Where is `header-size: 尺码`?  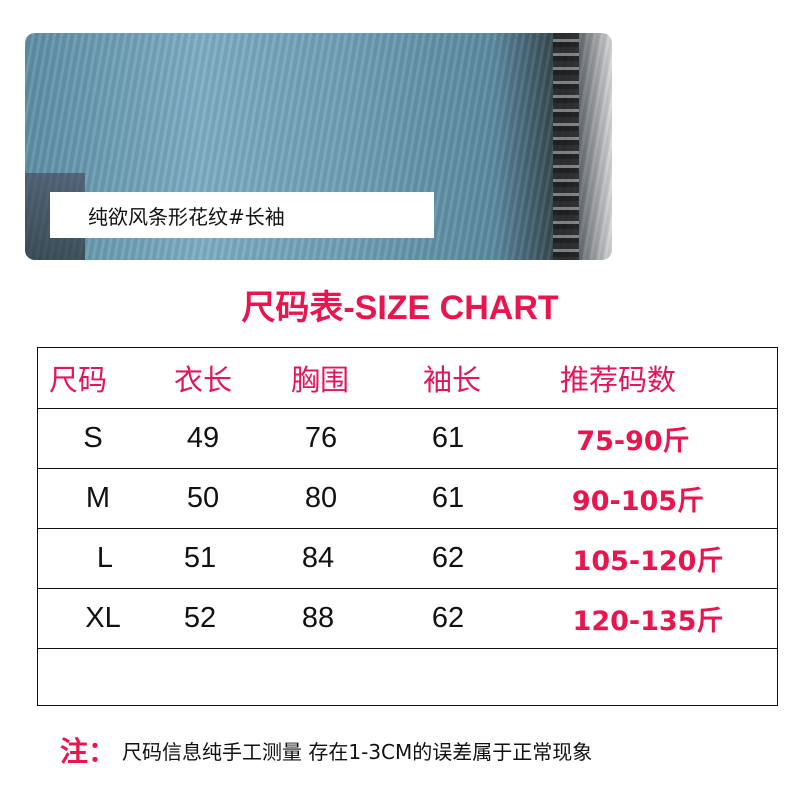
header-size: 尺码 is located at coordinates (77, 380).